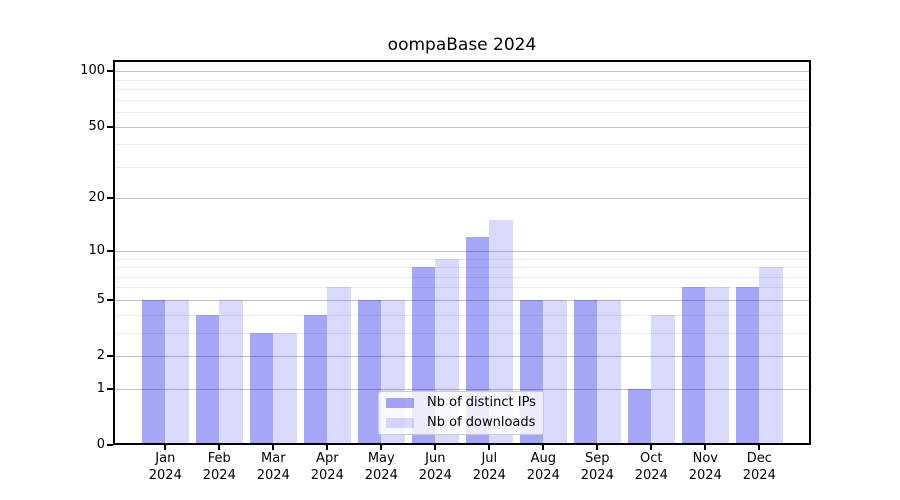 This screenshot has width=900, height=500. I want to click on y-tick-label: 50, so click(96, 126).